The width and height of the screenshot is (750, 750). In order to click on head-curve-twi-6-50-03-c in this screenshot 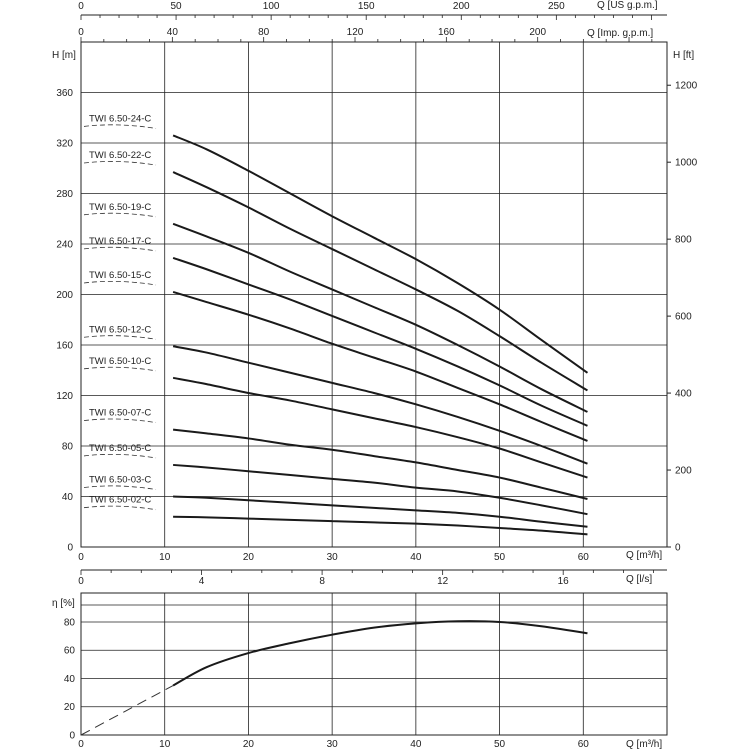, I will do `click(380, 511)`.